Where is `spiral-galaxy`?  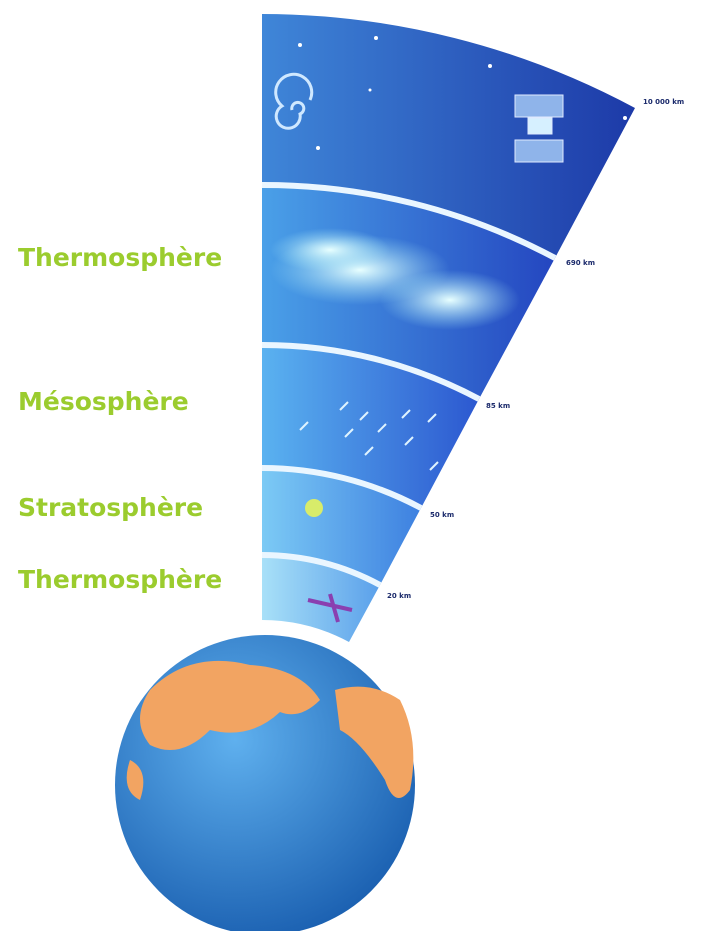 spiral-galaxy is located at coordinates (294, 101).